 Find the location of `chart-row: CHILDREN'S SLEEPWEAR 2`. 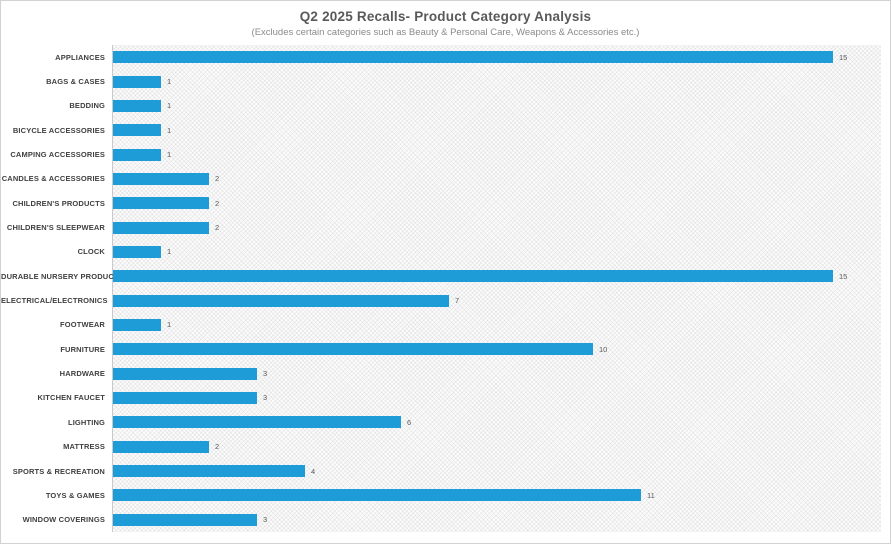

chart-row: CHILDREN'S SLEEPWEAR 2 is located at coordinates (441, 227).